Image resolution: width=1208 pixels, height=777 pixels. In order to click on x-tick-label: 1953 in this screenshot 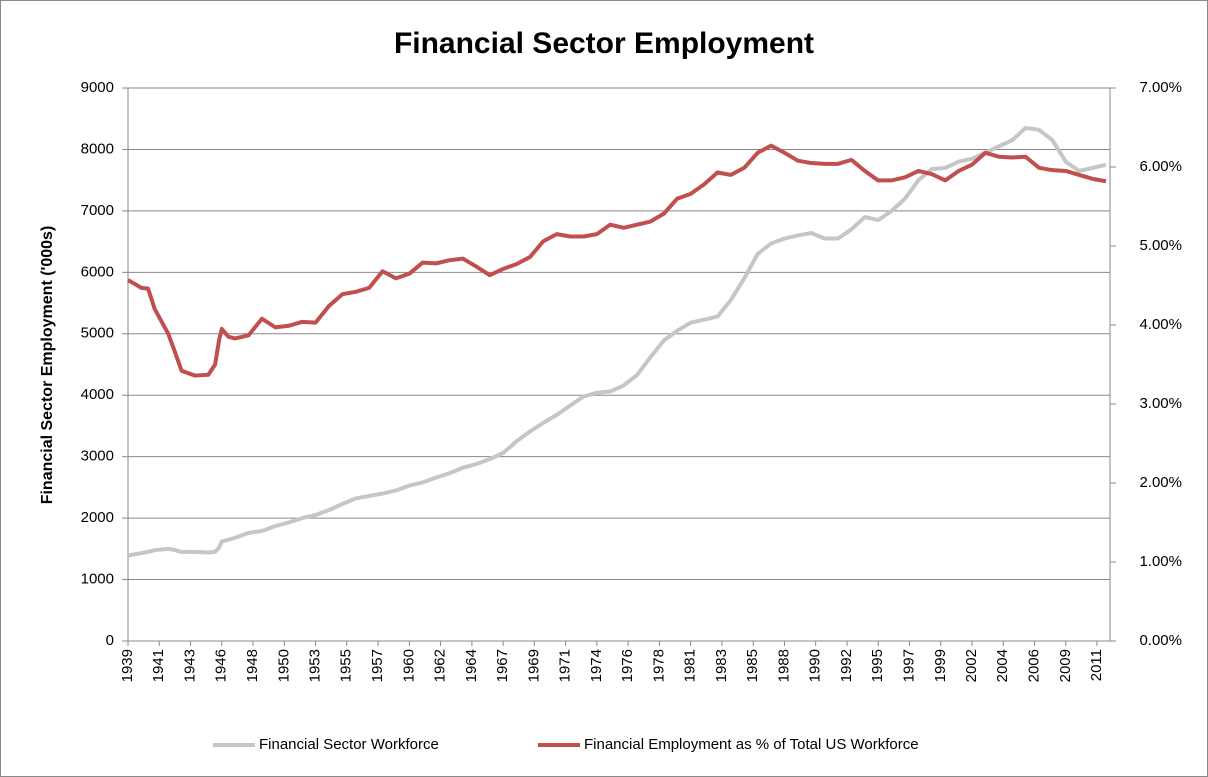, I will do `click(315, 665)`.